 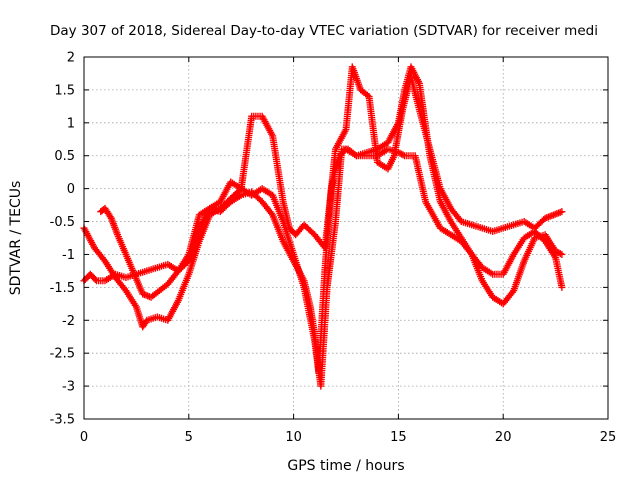 I want to click on y-tick-label: -2.5, so click(x=62, y=354).